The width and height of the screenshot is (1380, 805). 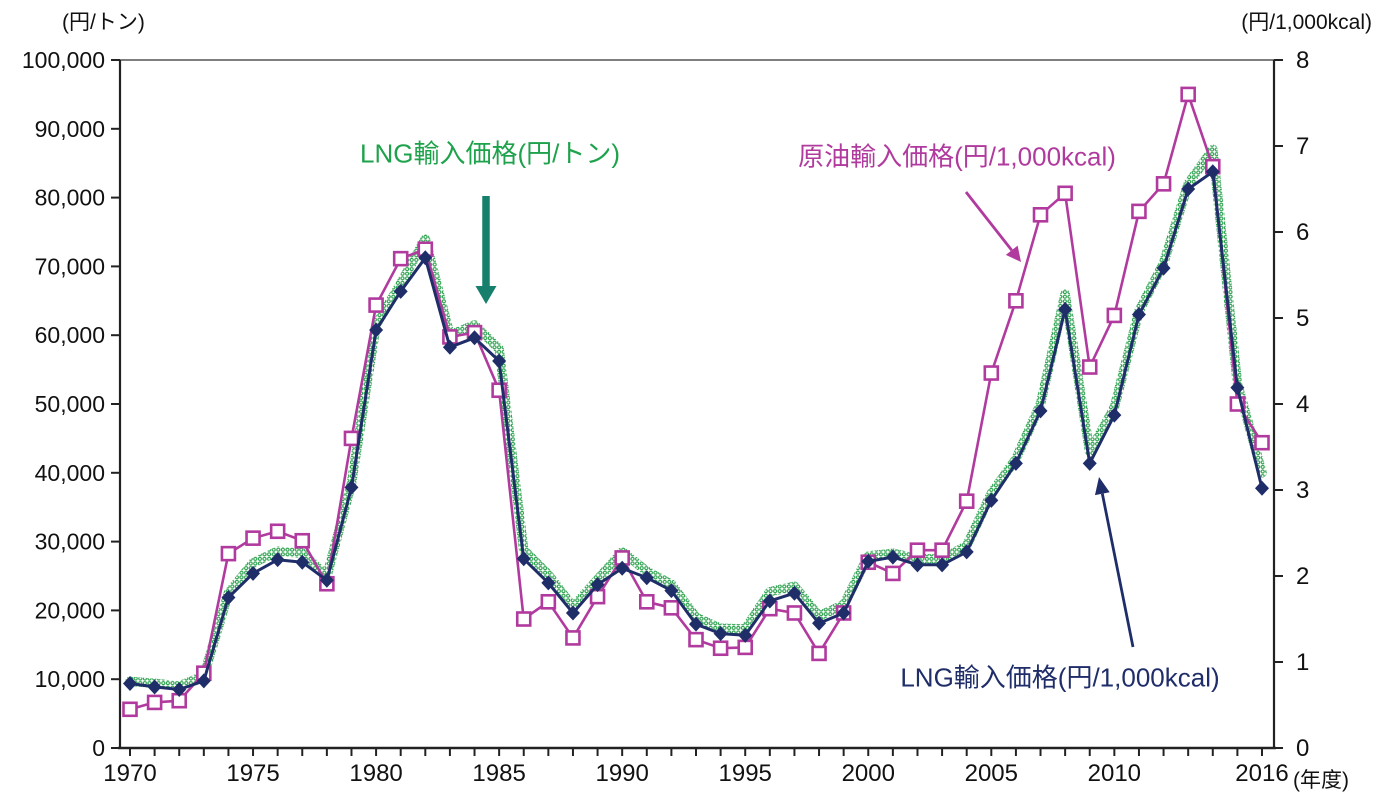 What do you see at coordinates (523, 559) in the screenshot?
I see `lng-kcal-marker-1986` at bounding box center [523, 559].